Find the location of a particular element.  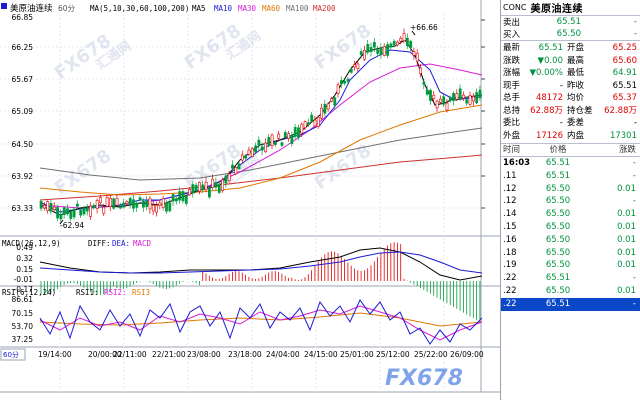

stat-value: 62.88万 is located at coordinates (620, 110).